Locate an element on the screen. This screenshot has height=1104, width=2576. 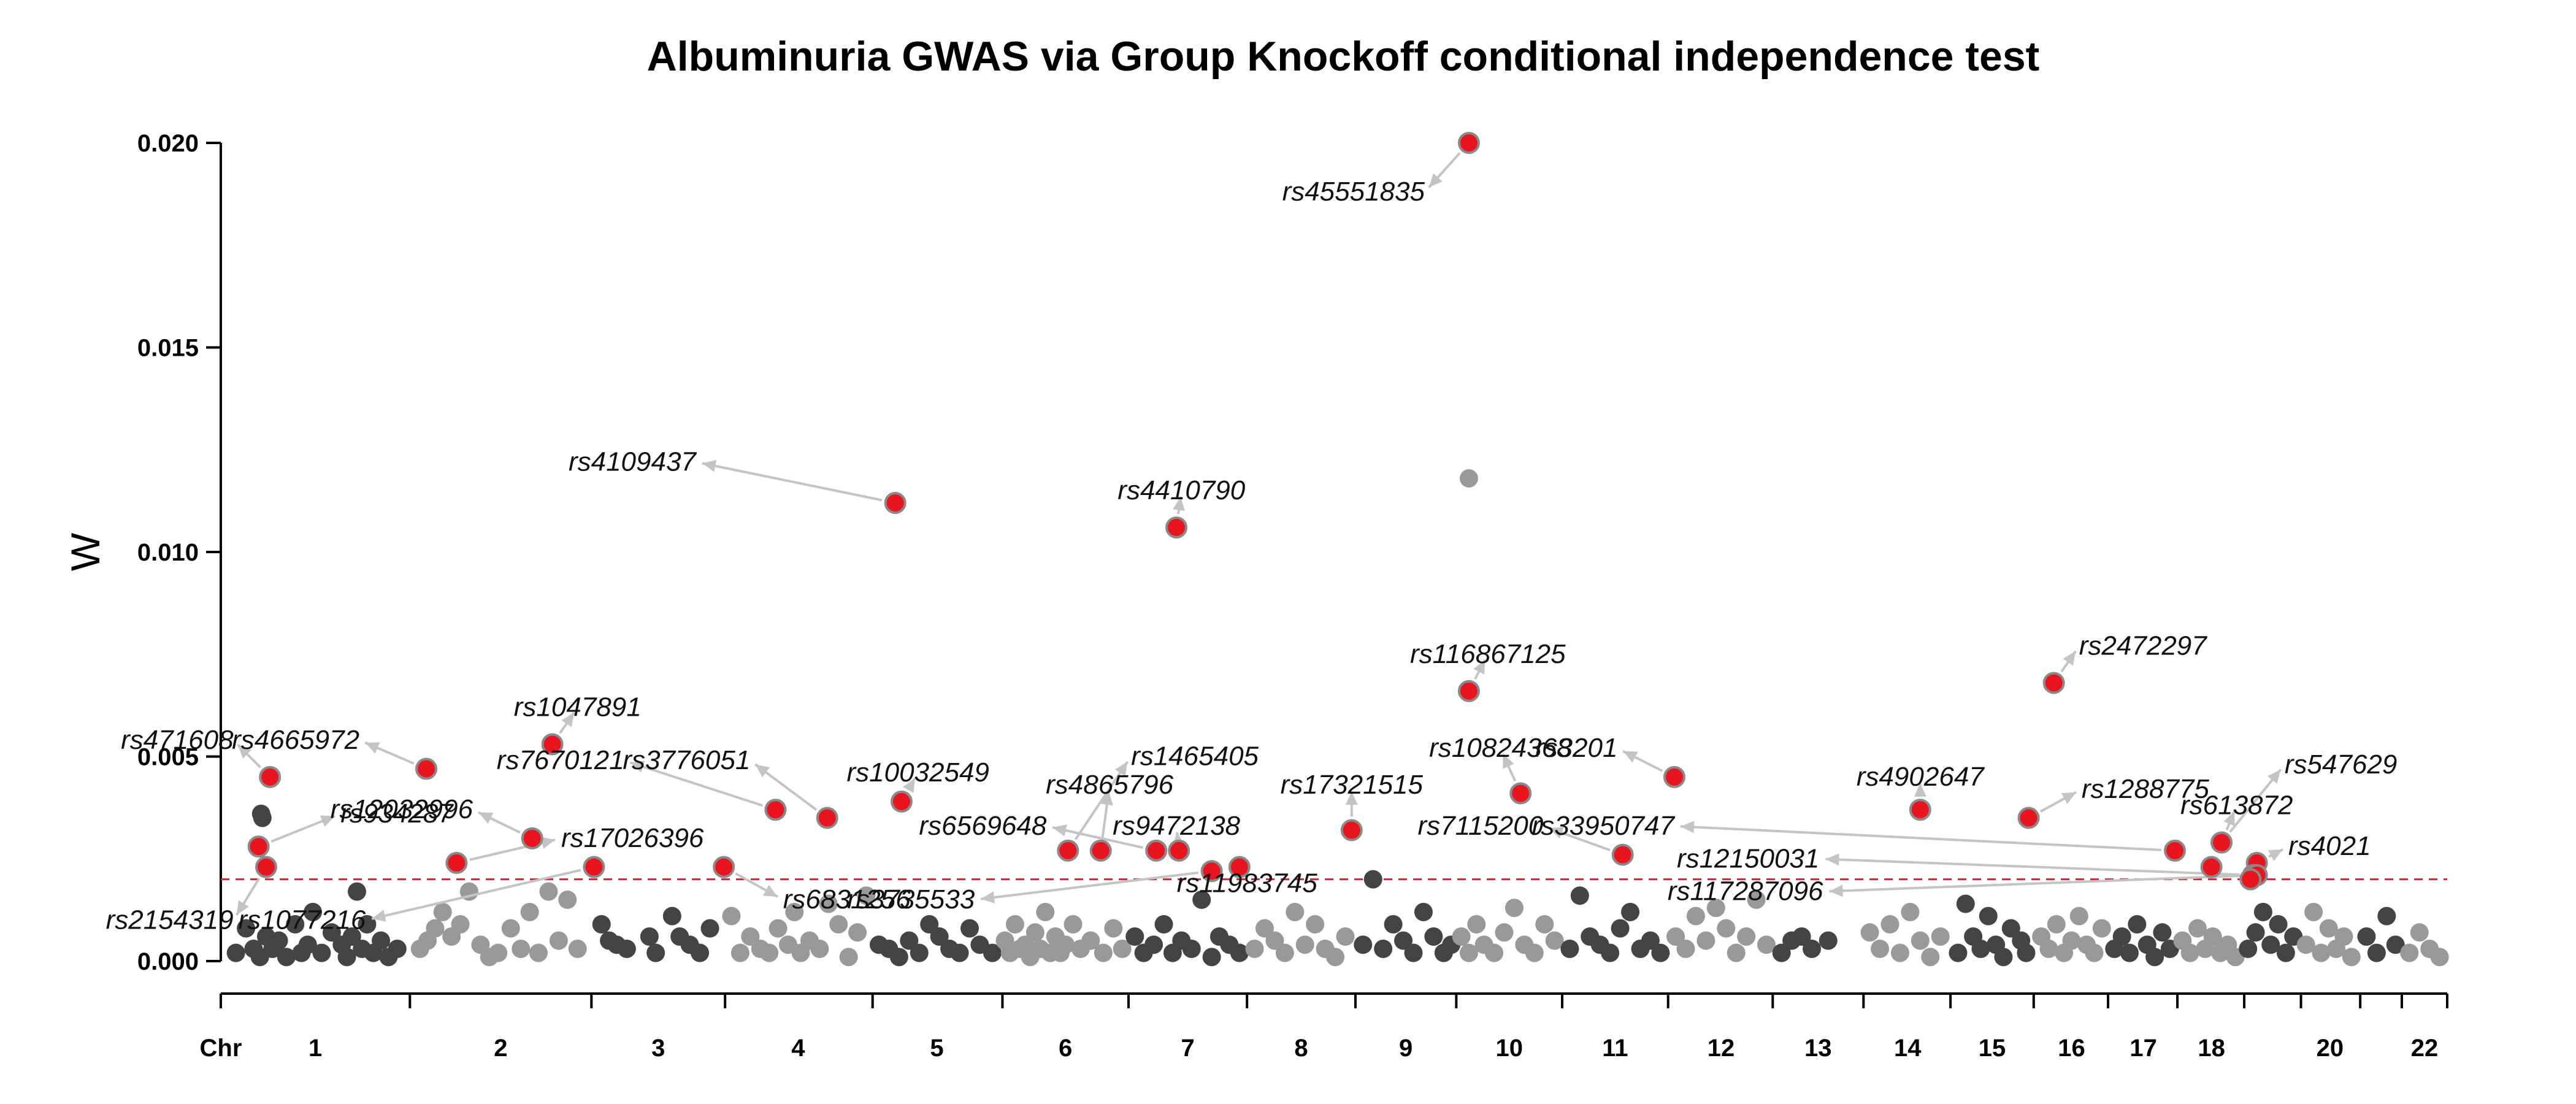
snp-label: rs4902647 is located at coordinates (1921, 777).